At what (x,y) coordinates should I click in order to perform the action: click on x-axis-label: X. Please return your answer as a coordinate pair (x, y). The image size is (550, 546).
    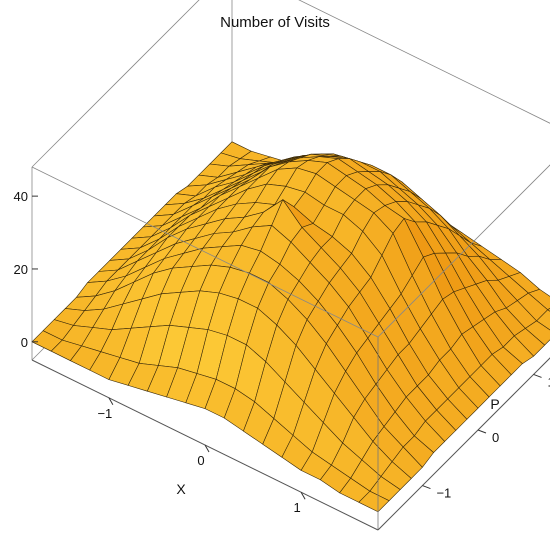
    Looking at the image, I should click on (181, 489).